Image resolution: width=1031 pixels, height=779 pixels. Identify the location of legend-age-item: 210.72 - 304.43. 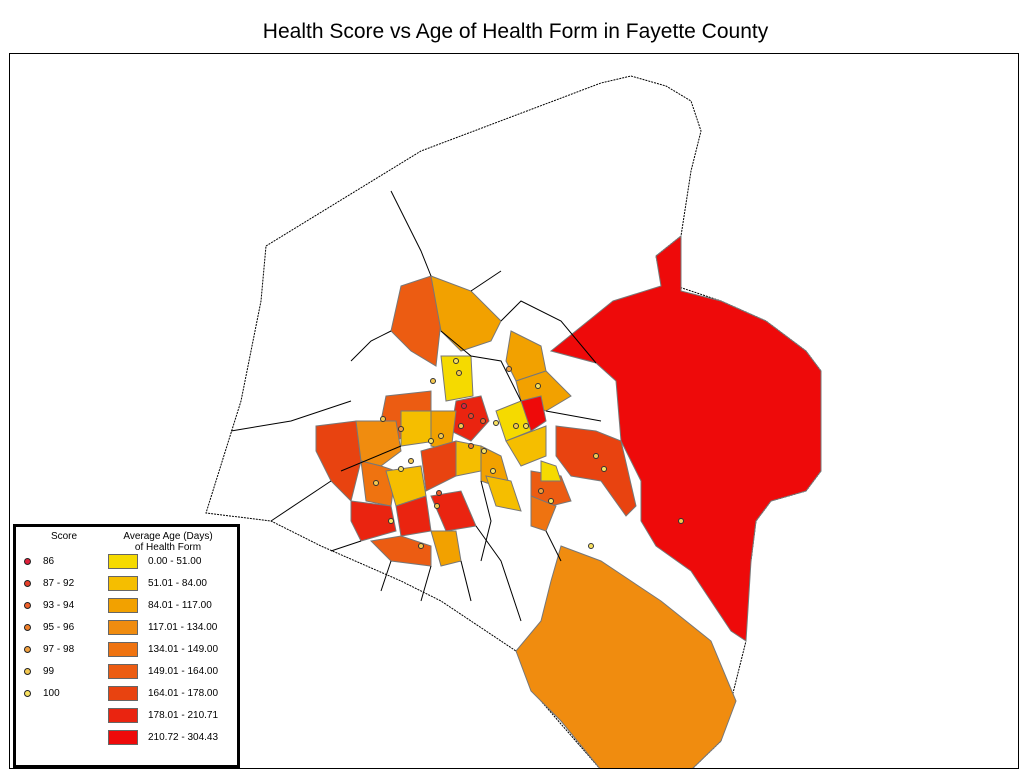
(163, 737).